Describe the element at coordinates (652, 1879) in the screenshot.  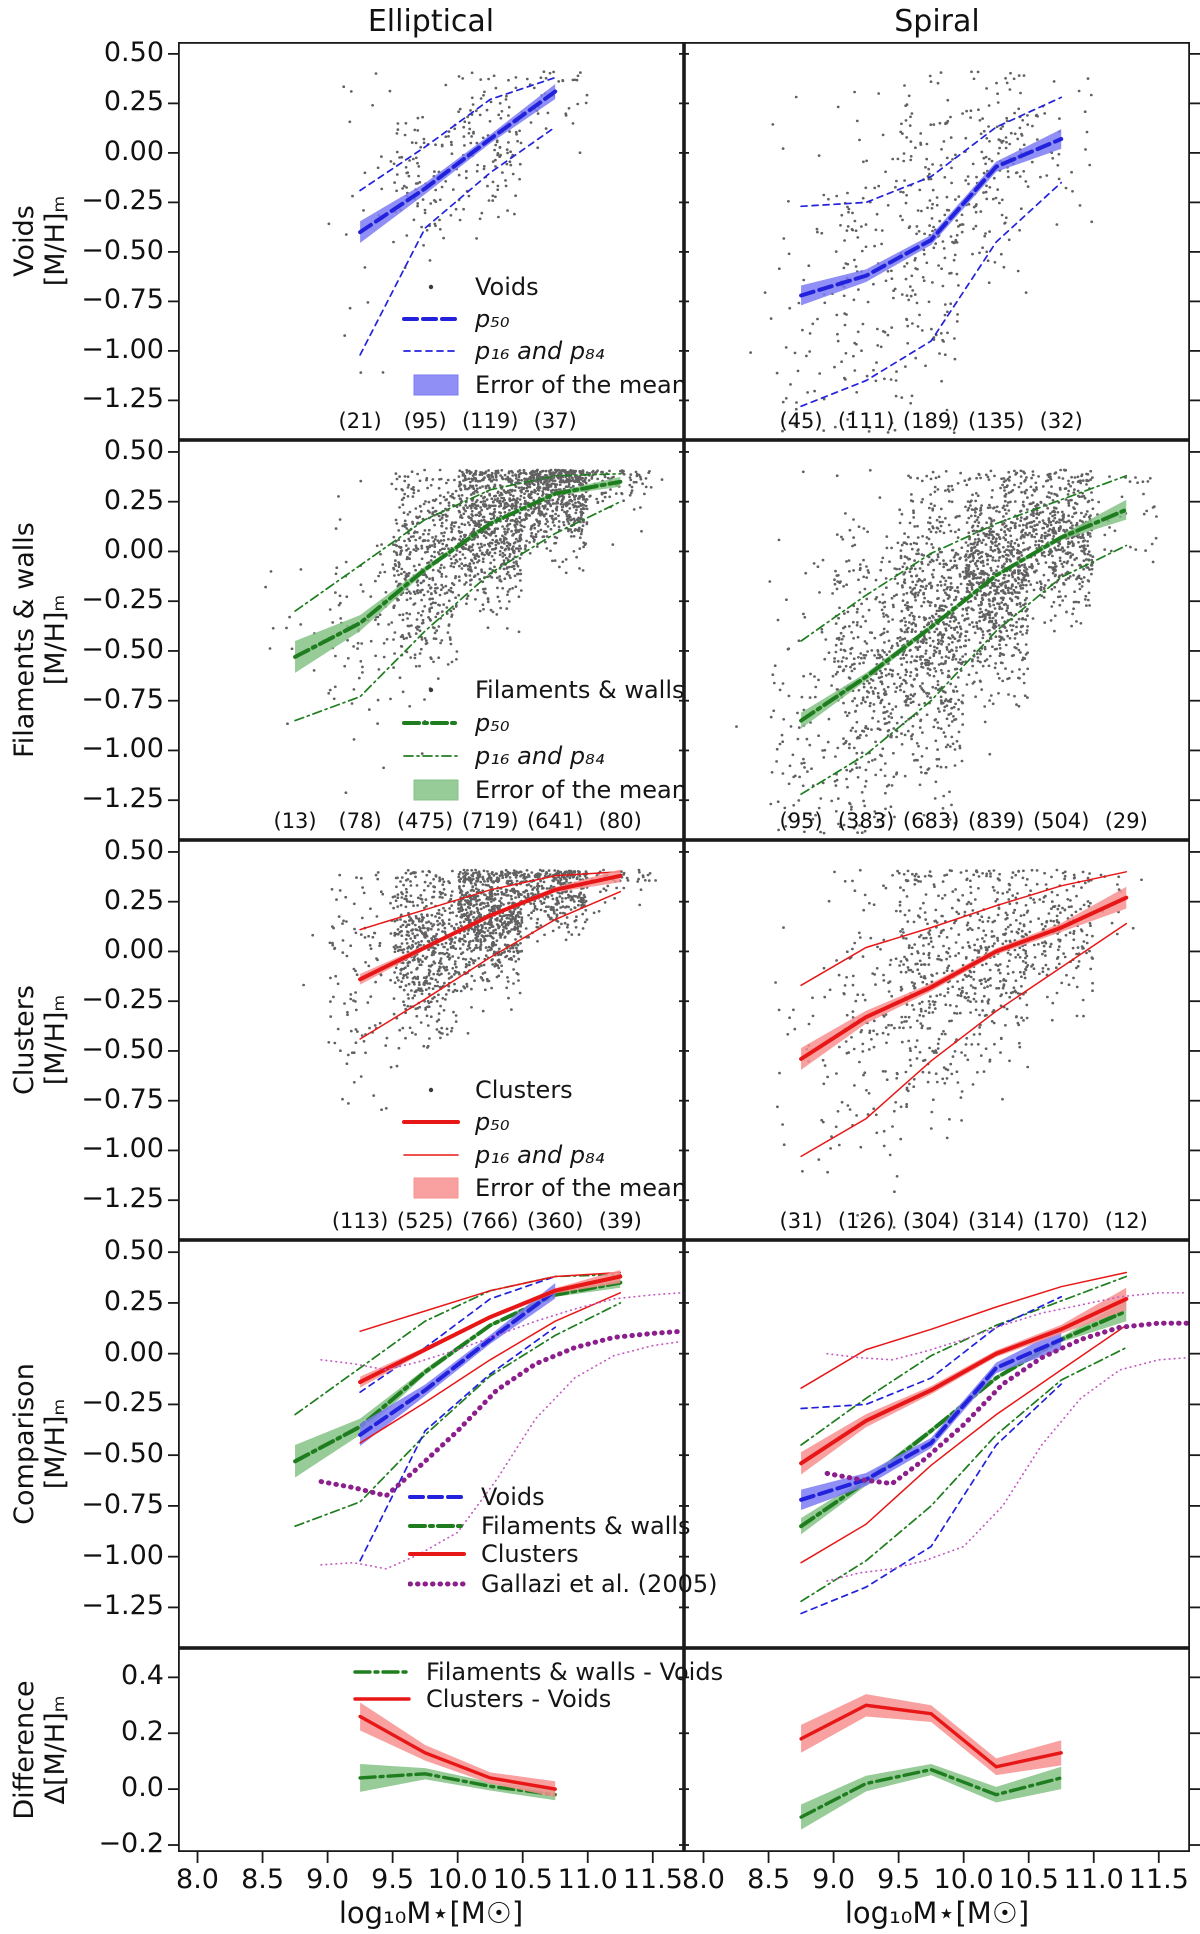
I see `x-tick-label: 11.5` at that location.